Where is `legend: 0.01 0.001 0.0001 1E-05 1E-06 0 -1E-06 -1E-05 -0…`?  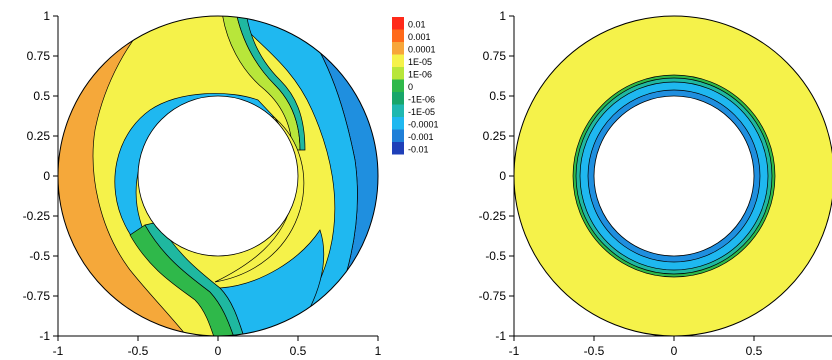 legend: 0.01 0.001 0.0001 1E-05 1E-06 0 -1E-06 -1E-05 -0… is located at coordinates (415, 86).